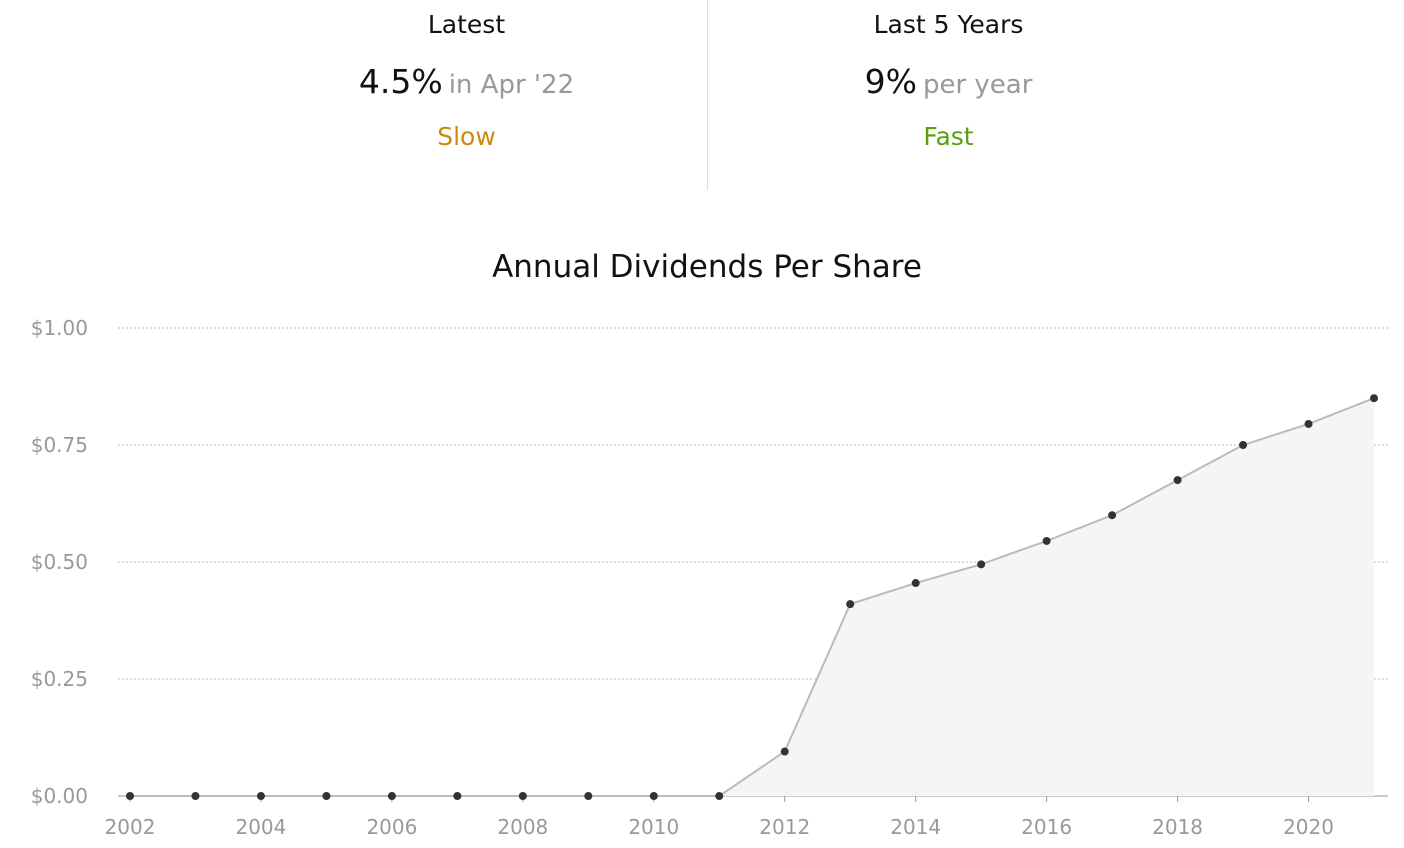 This screenshot has width=1404, height=848. What do you see at coordinates (59, 679) in the screenshot?
I see `y-tick-label: $0.25` at bounding box center [59, 679].